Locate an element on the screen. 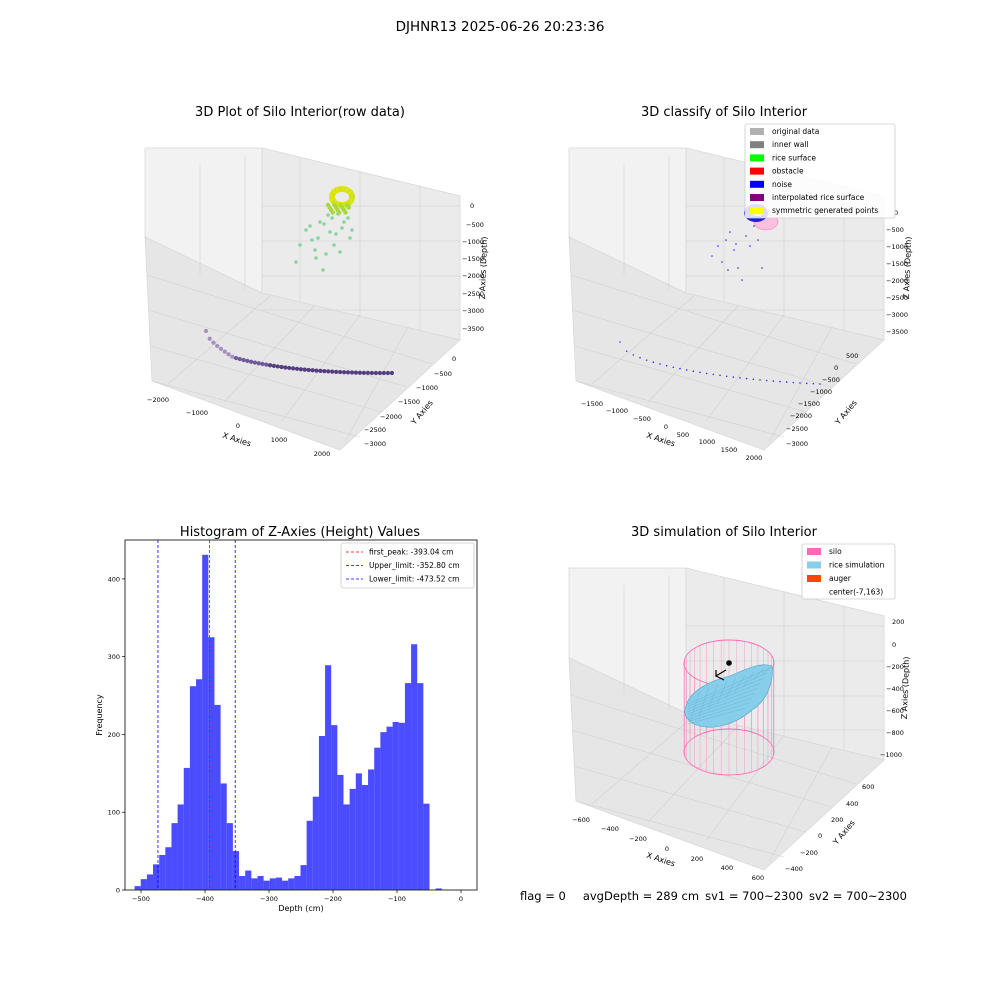 This screenshot has width=1000, height=1000. classify-z-tick: −1500 is located at coordinates (897, 264).